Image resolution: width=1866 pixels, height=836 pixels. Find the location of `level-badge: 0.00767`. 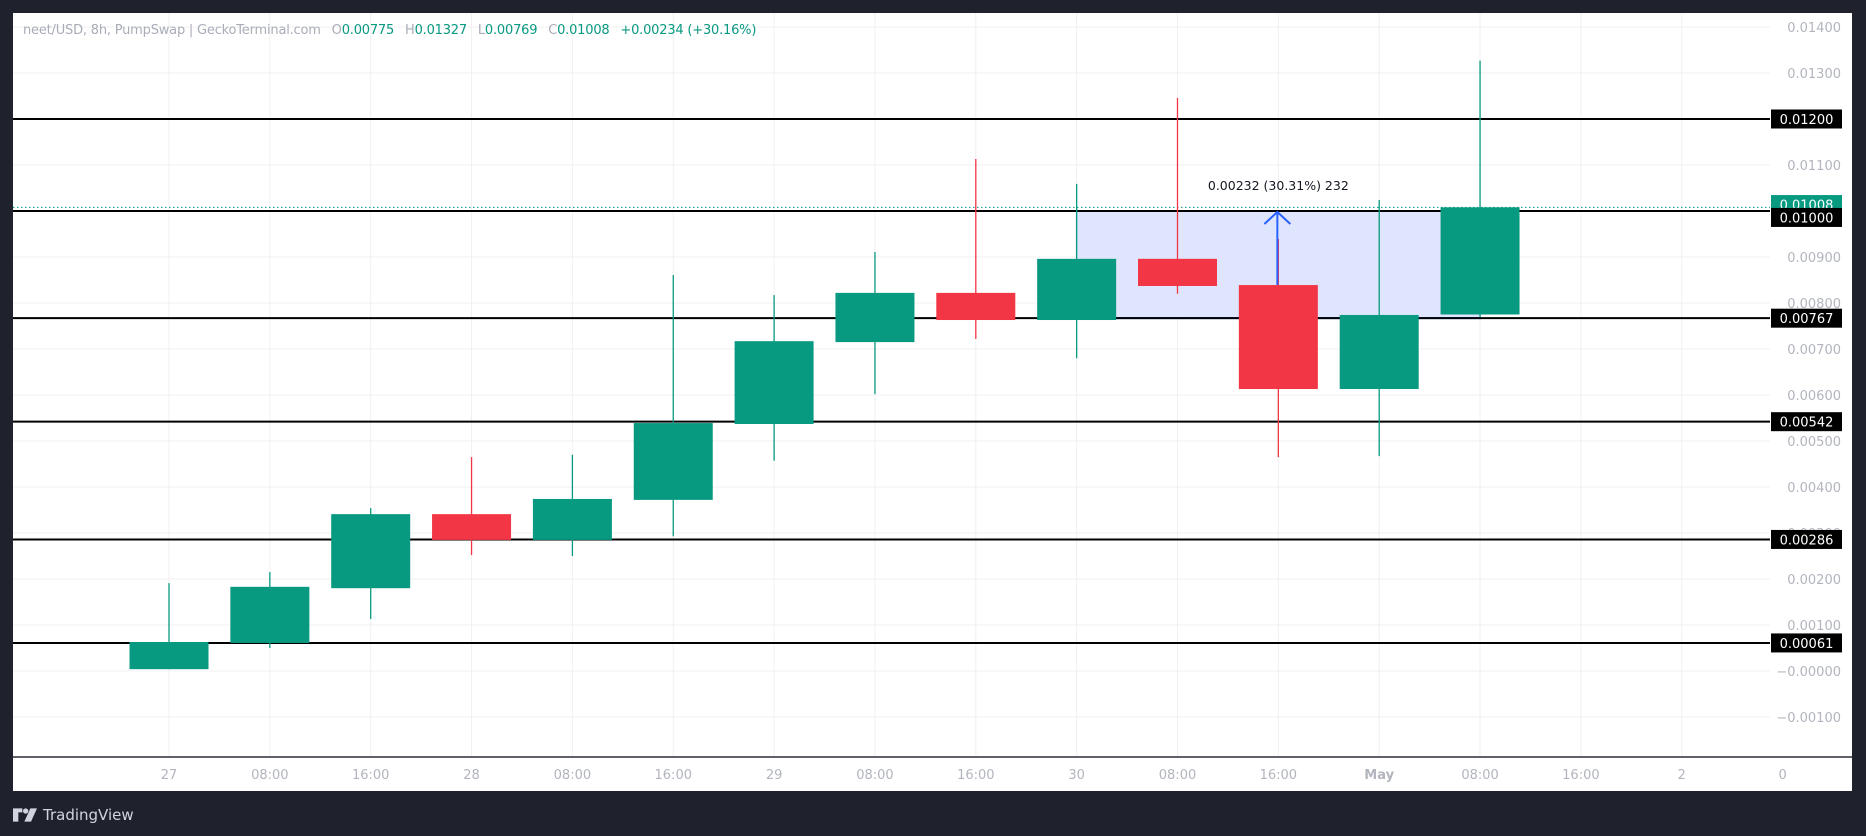

level-badge: 0.00767 is located at coordinates (1807, 319).